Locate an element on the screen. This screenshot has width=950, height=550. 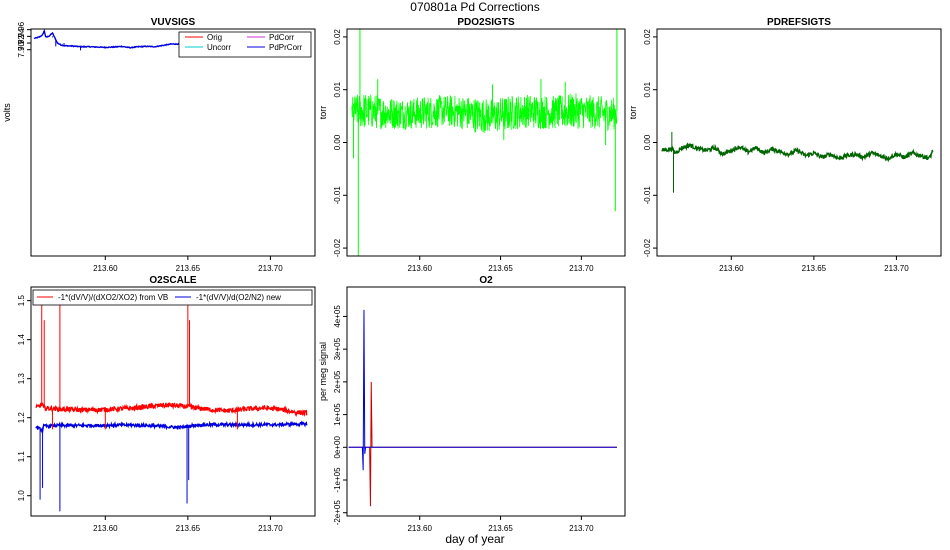
pdrefsigts-xtick-label: 213.70 is located at coordinates (896, 268).